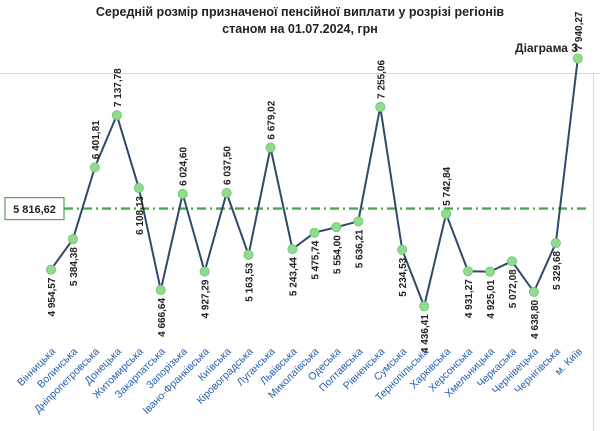  Describe the element at coordinates (206, 298) in the screenshot. I see `data-label: 4 927,29` at that location.